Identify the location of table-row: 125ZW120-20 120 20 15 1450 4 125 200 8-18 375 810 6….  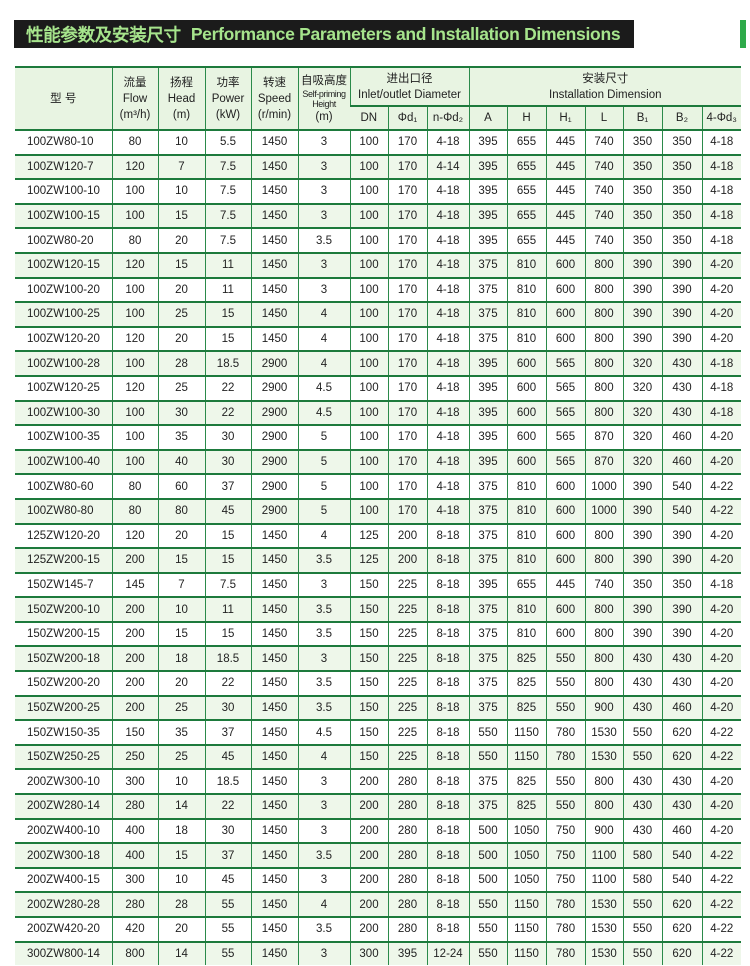
(378, 535).